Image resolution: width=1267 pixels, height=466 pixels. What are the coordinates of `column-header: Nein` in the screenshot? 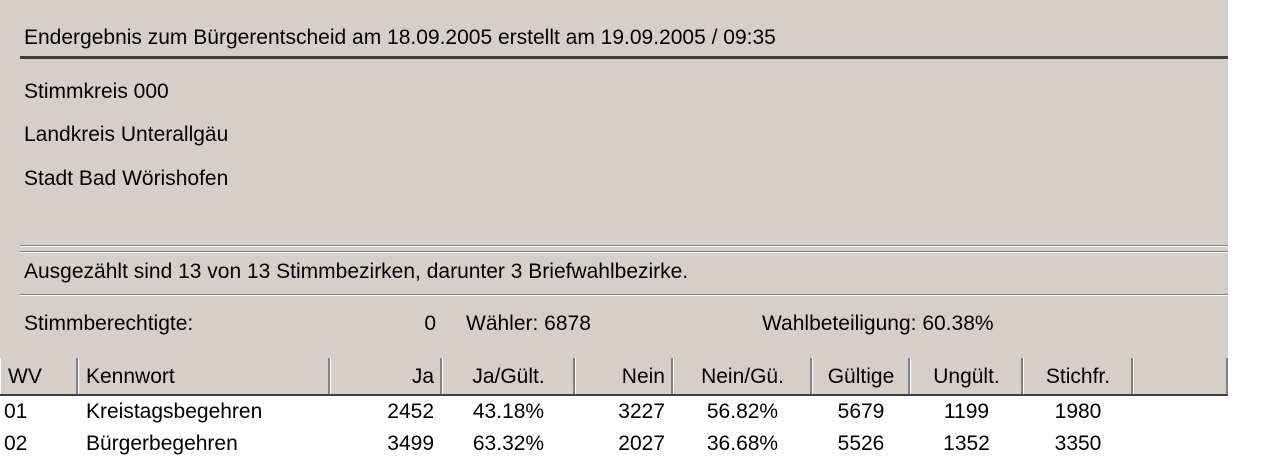 It's located at (643, 376).